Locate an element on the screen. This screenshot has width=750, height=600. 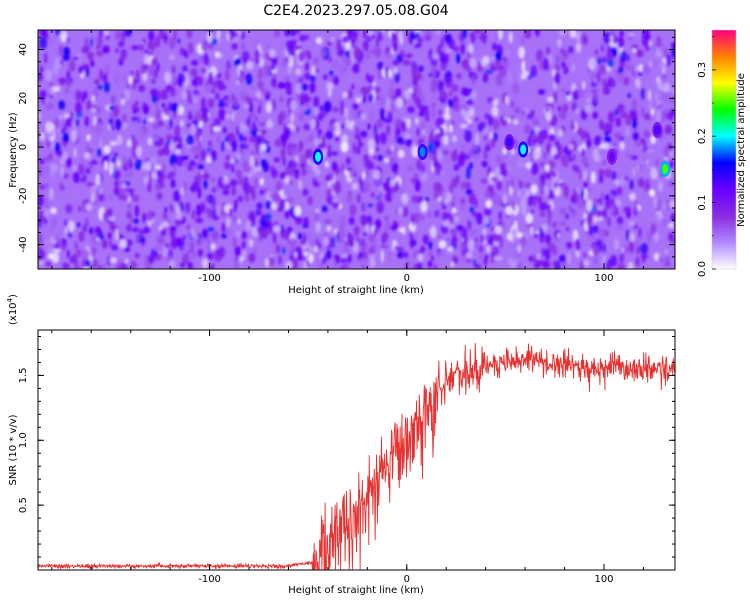
snr-y-multiplier: (x104) is located at coordinates (12, 309).